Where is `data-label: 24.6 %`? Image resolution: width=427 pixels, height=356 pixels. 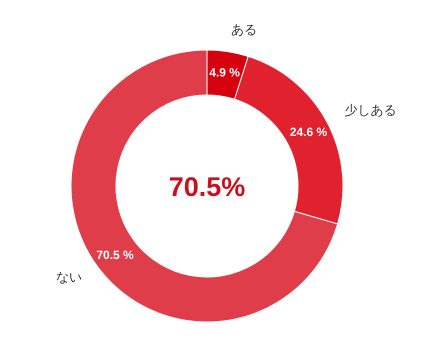
data-label: 24.6 % is located at coordinates (309, 131).